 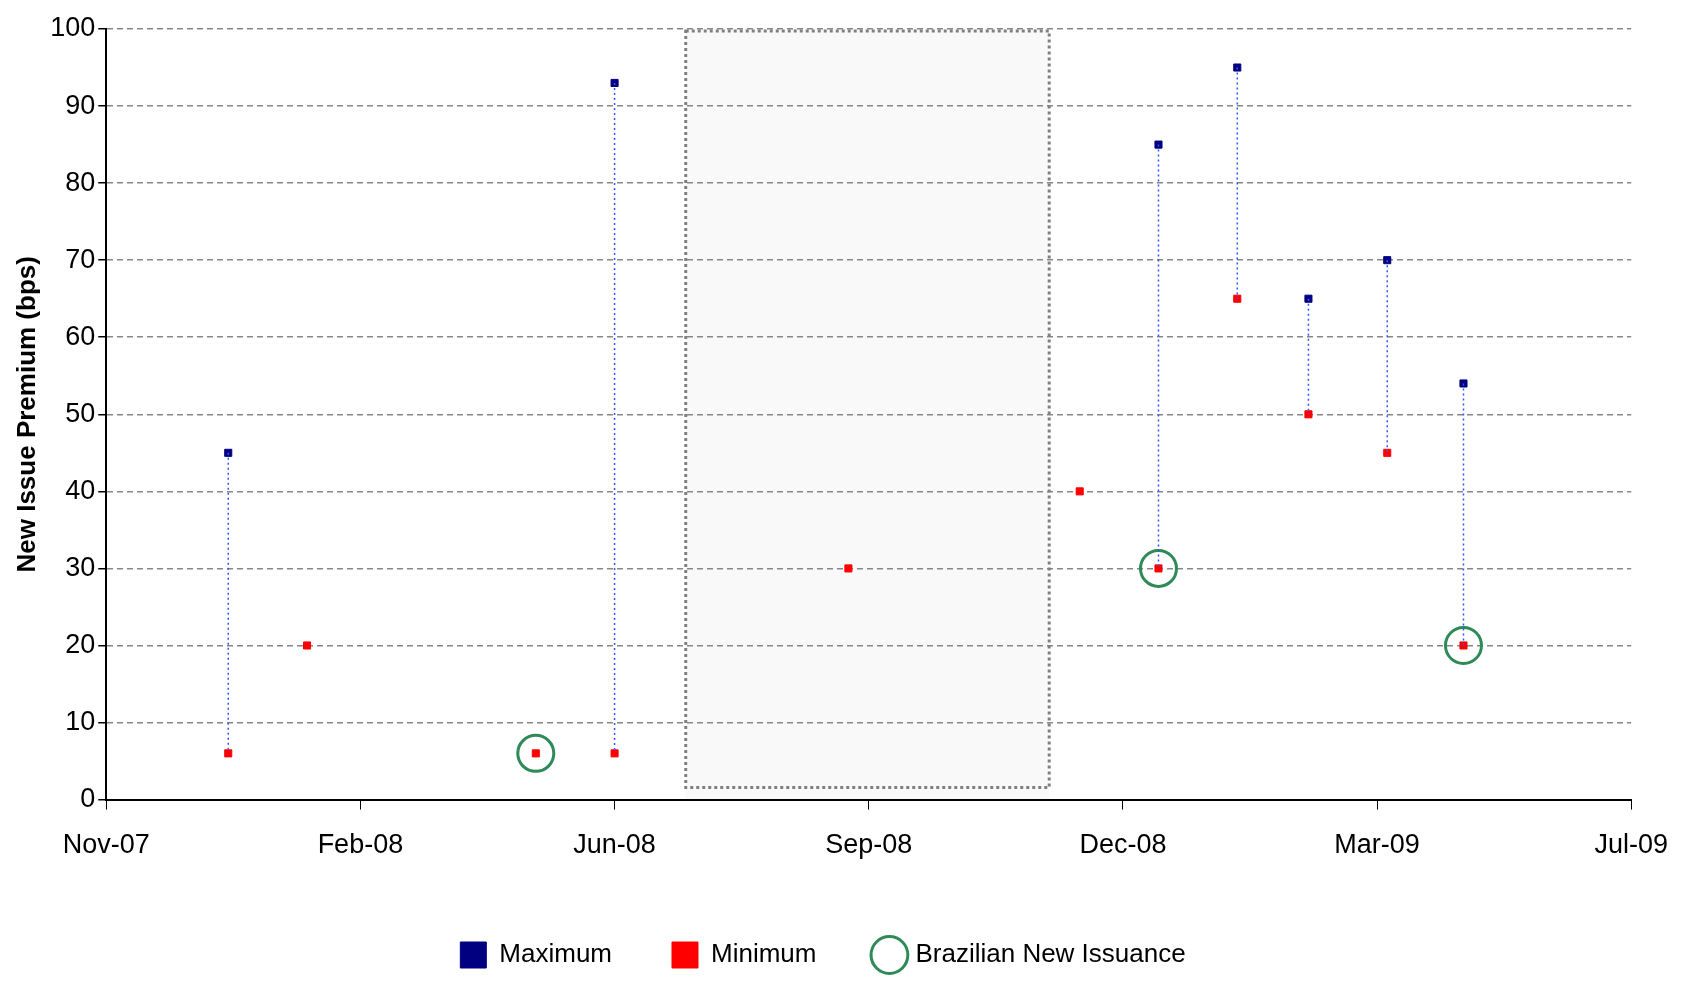 I want to click on y-tick-label: 90, so click(x=80, y=104).